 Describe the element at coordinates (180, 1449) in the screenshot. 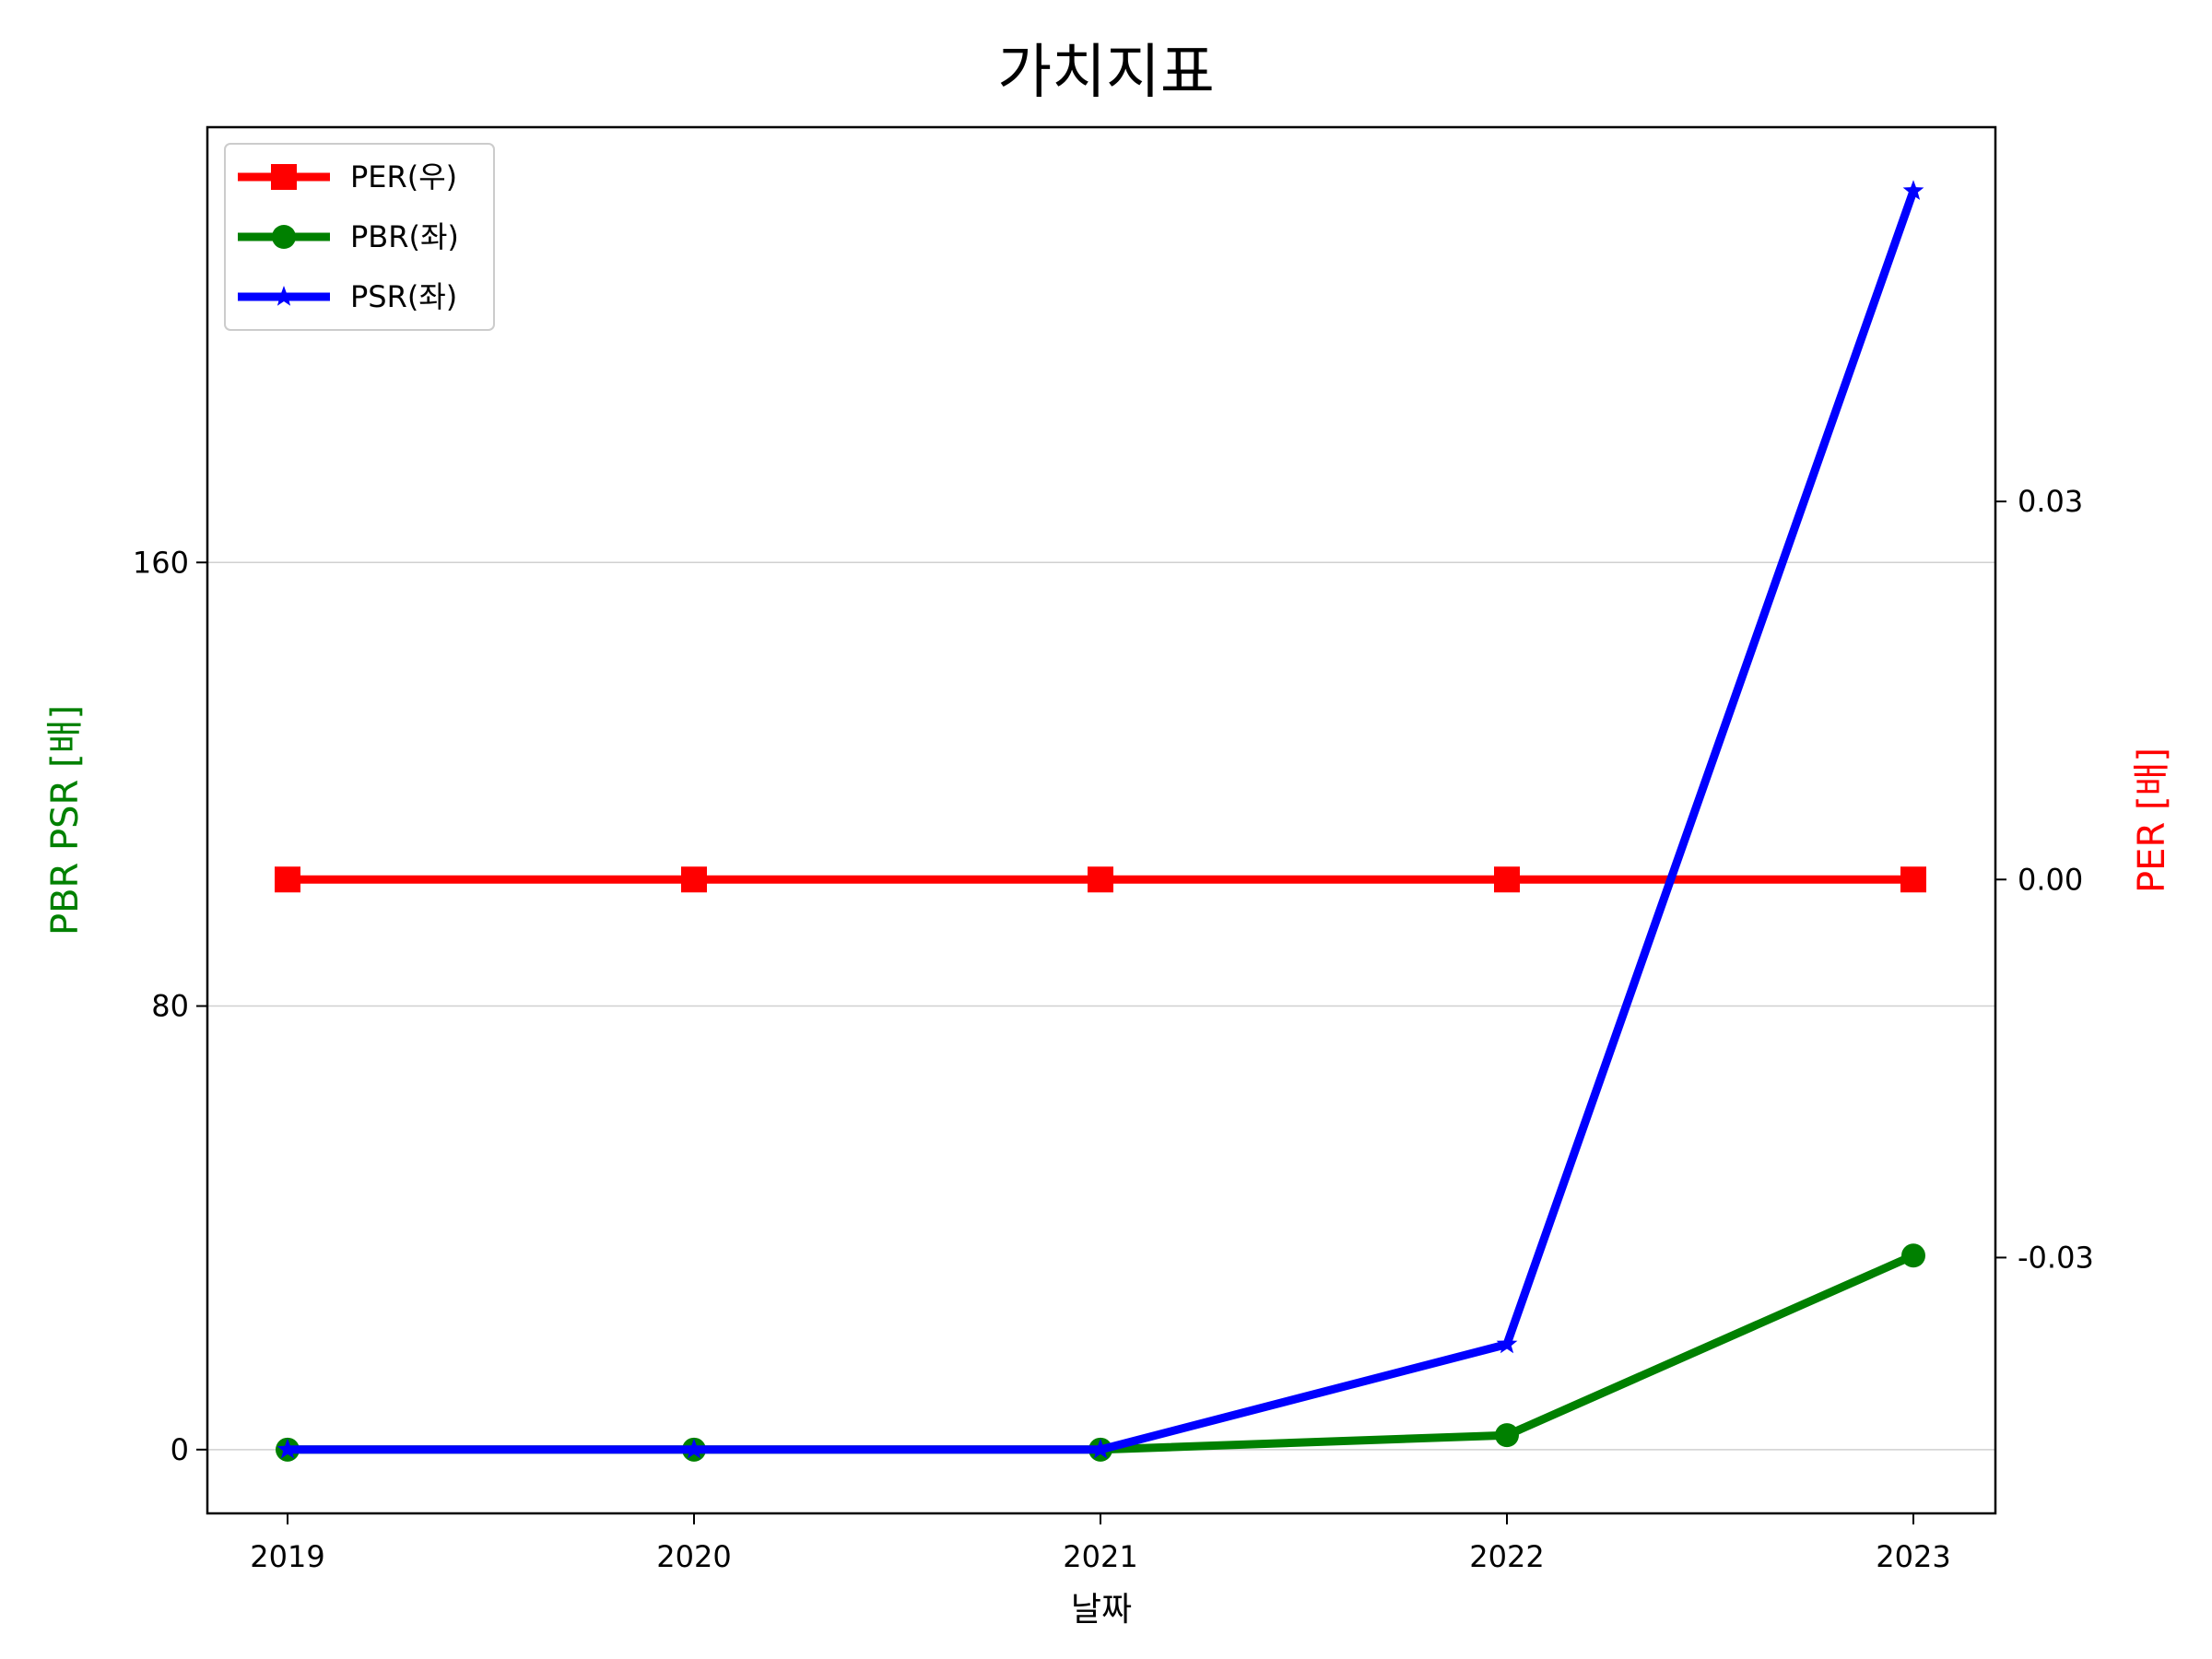

I see `y-left-tick-label: 0` at that location.